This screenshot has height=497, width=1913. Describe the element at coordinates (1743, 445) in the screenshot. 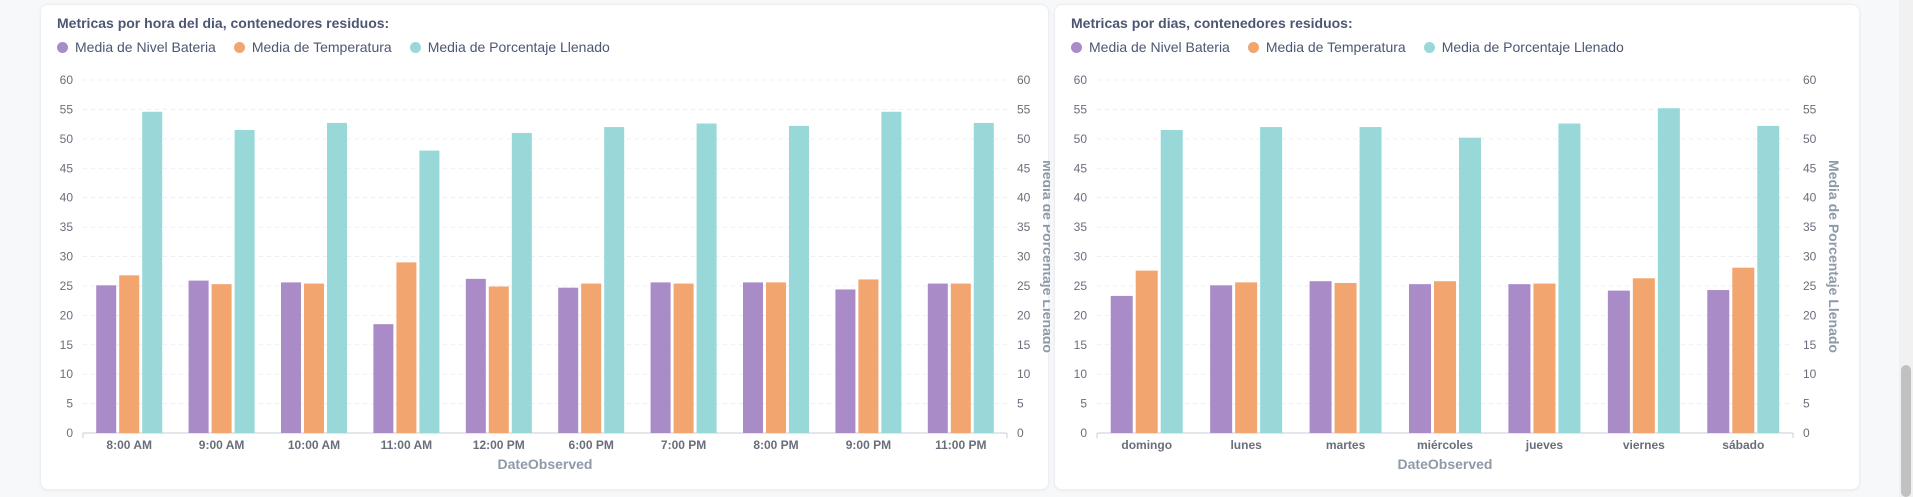

I see `x-category-label: sábado` at that location.